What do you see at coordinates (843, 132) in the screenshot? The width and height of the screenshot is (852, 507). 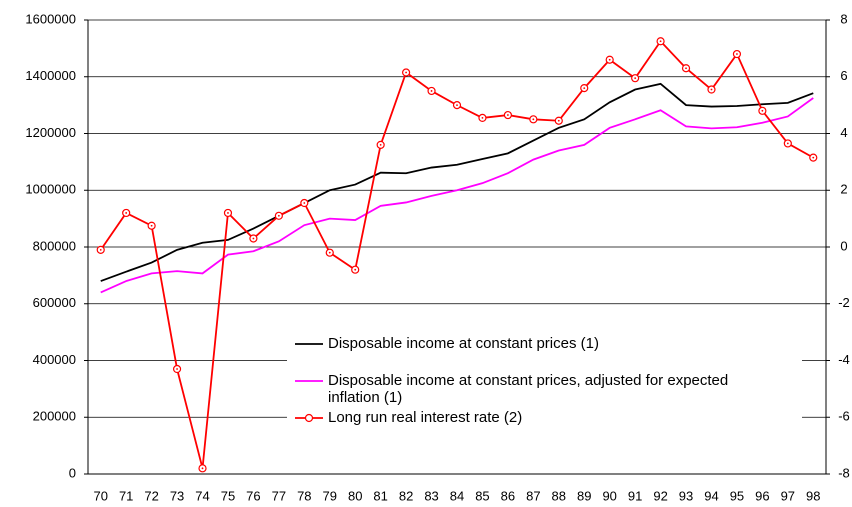 I see `y2-tick-label: 4` at bounding box center [843, 132].